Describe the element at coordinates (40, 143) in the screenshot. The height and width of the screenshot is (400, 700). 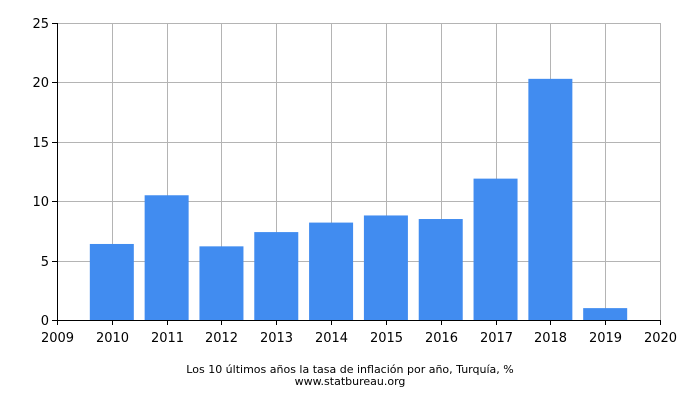
I see `y-tick-label: 15` at that location.